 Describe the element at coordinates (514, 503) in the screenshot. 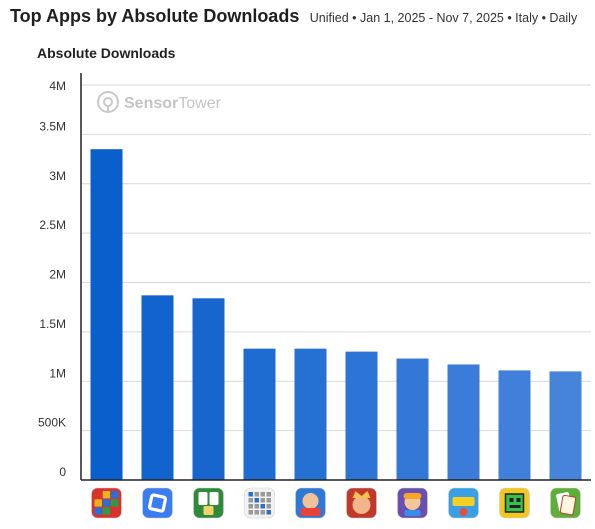

I see `geometry-dash-app-icon` at that location.